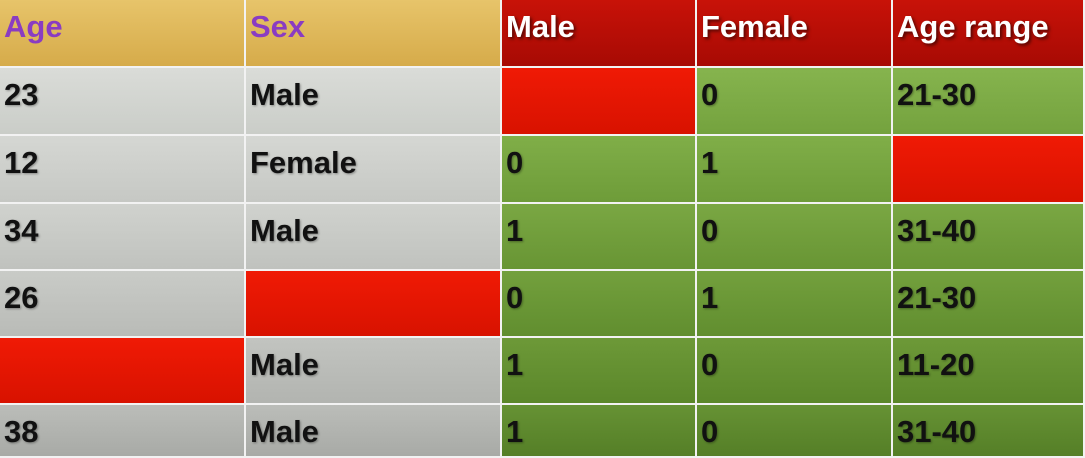  Describe the element at coordinates (123, 371) in the screenshot. I see `cell-age-missing` at that location.